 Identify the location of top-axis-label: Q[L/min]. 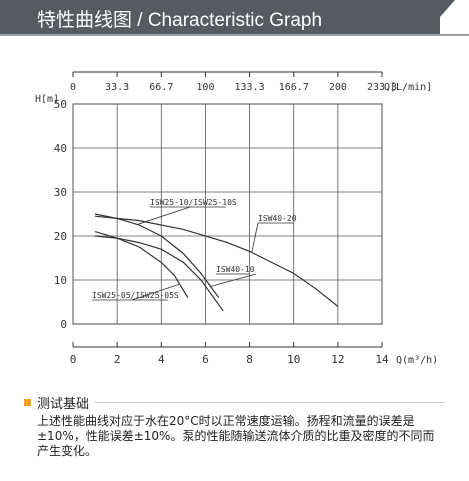
(408, 87).